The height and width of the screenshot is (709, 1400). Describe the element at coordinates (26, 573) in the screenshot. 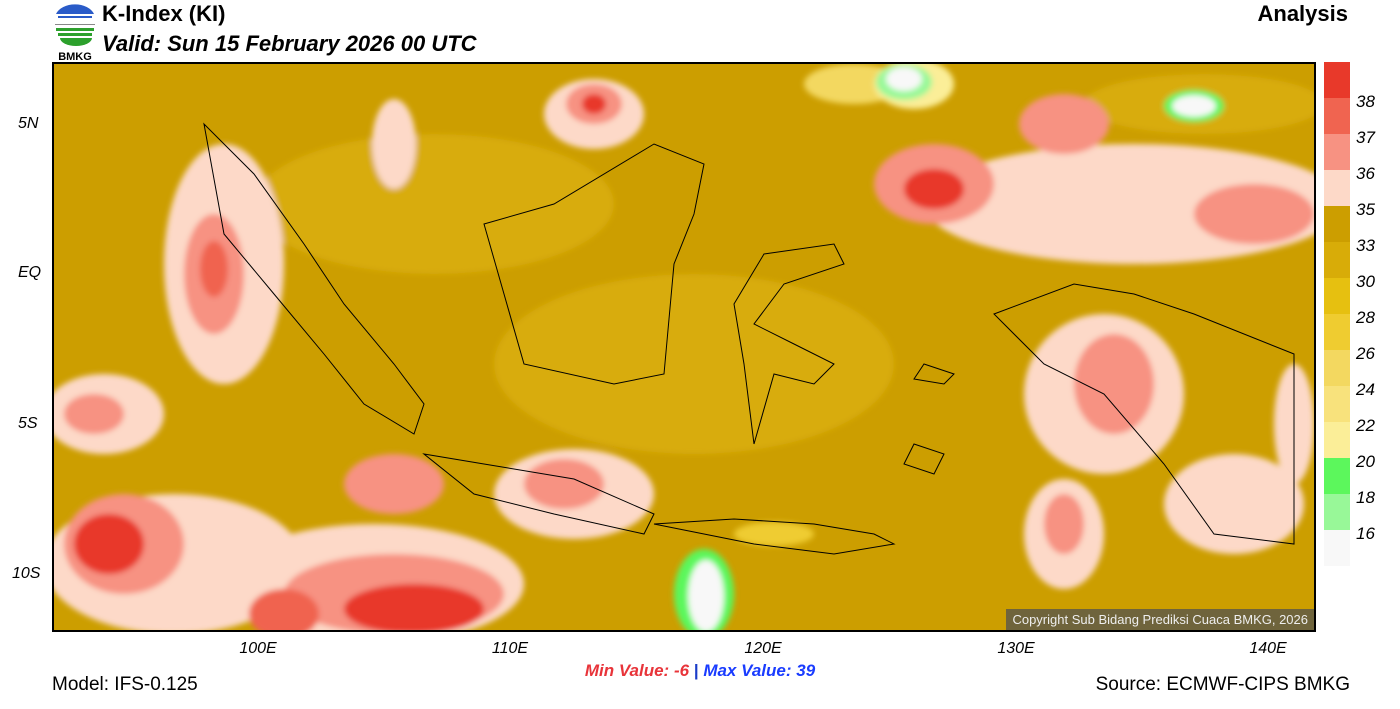

I see `lat-label: 10S` at that location.